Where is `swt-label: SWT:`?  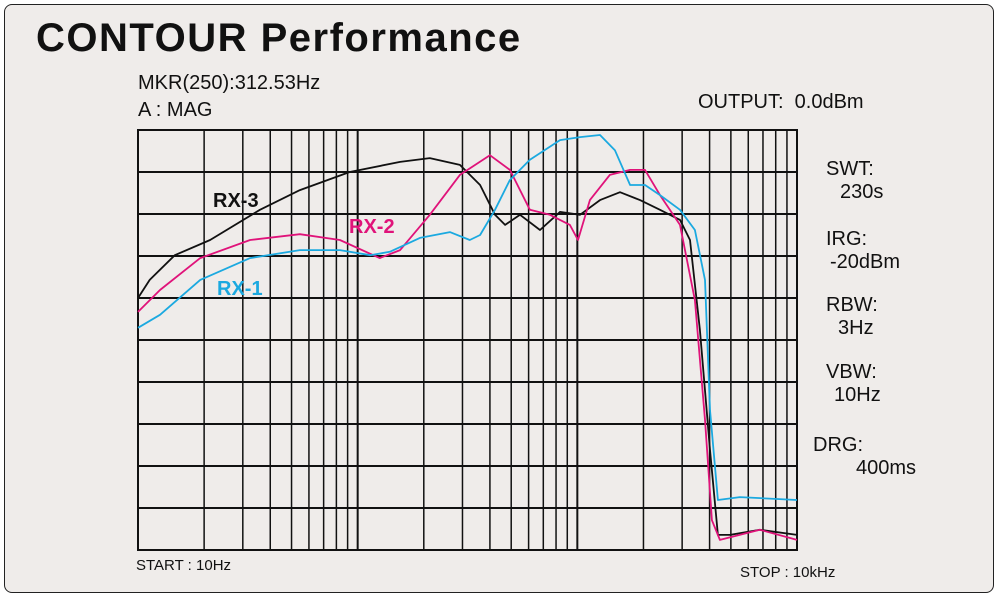
swt-label: SWT: is located at coordinates (850, 169).